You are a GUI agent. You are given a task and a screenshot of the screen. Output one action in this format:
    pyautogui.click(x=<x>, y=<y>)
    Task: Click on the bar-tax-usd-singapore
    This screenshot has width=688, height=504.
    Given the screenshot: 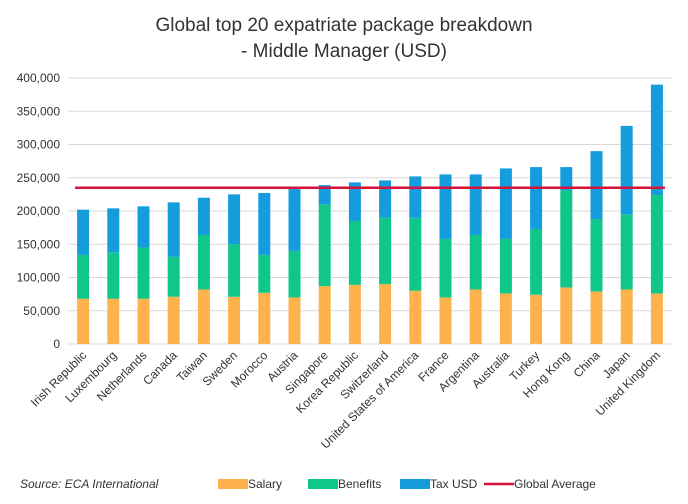 What is the action you would take?
    pyautogui.click(x=324, y=195)
    